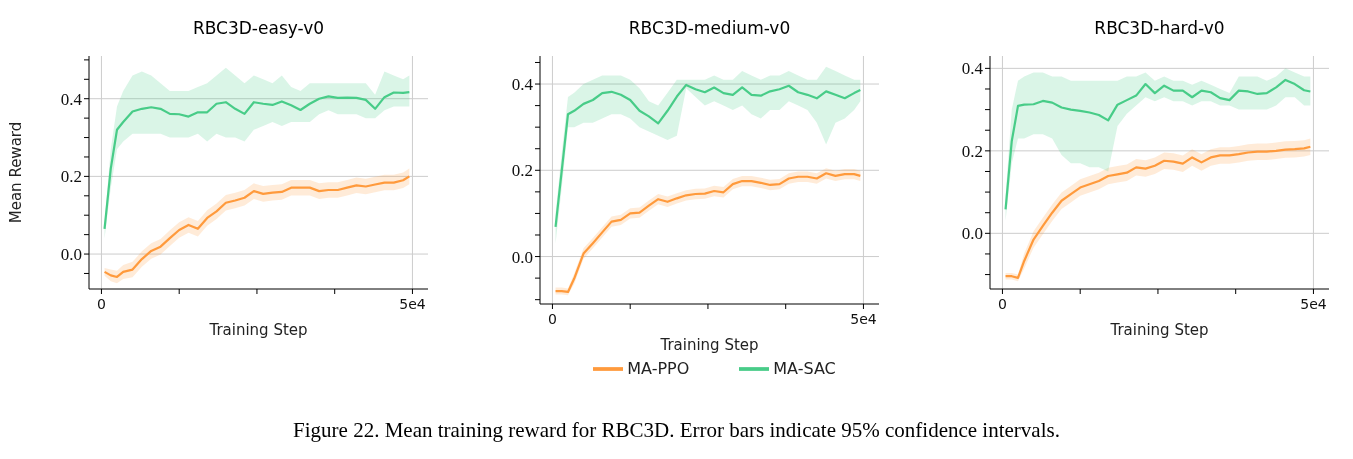  What do you see at coordinates (804, 368) in the screenshot?
I see `legend-label: MA-SAC` at bounding box center [804, 368].